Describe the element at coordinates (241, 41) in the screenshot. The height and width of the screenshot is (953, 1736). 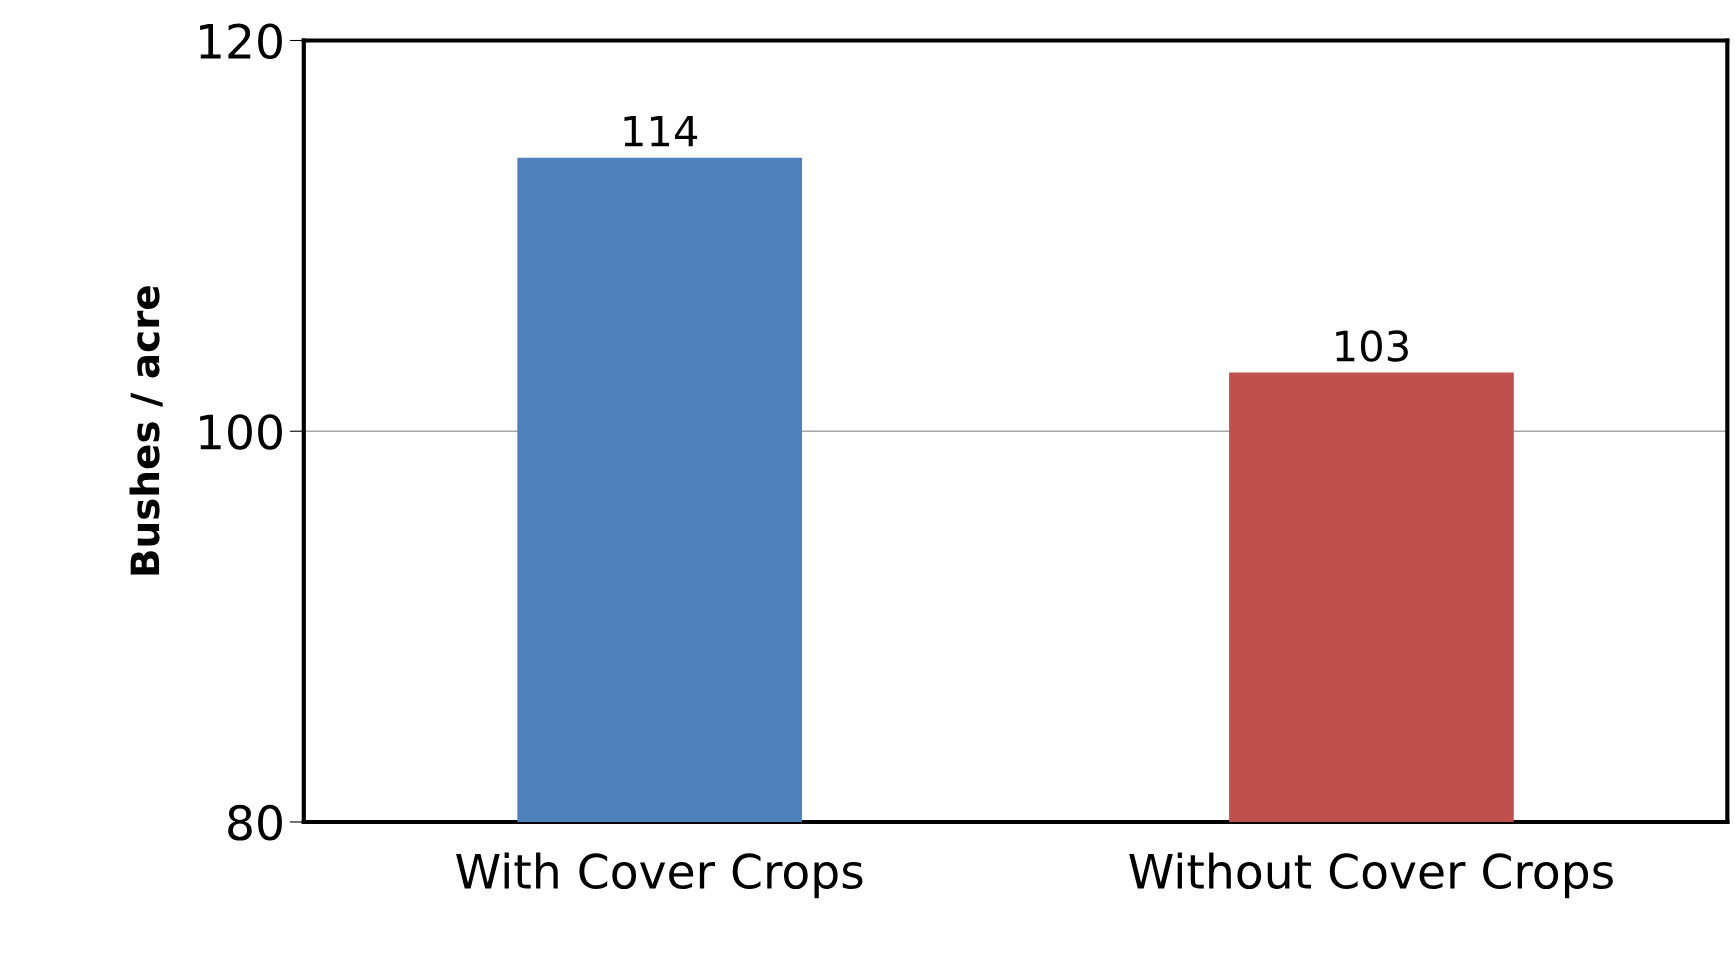
I see `y-tick-label: 120` at that location.